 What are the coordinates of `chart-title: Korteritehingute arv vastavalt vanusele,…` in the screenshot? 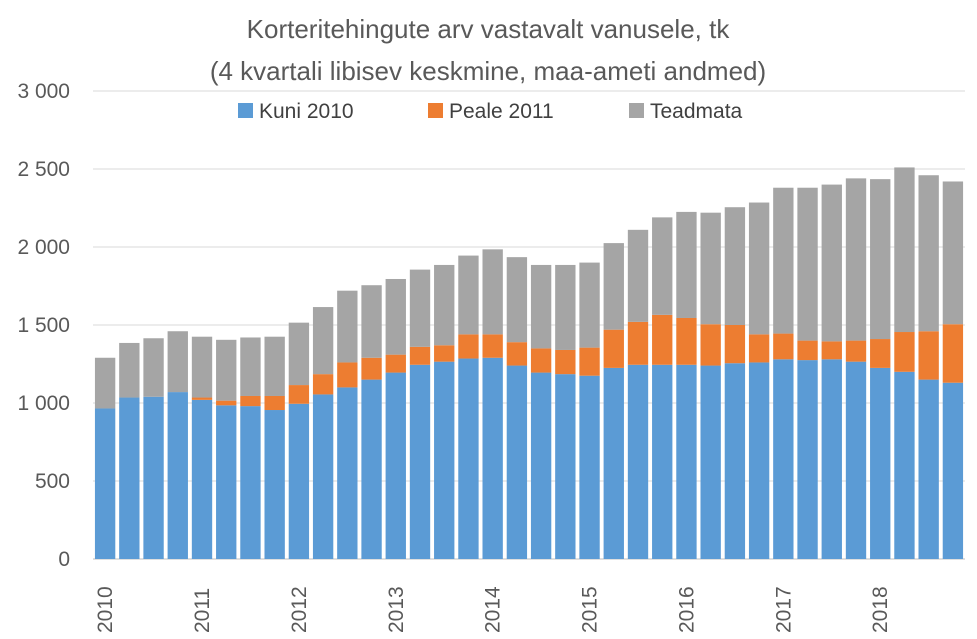 It's located at (489, 29).